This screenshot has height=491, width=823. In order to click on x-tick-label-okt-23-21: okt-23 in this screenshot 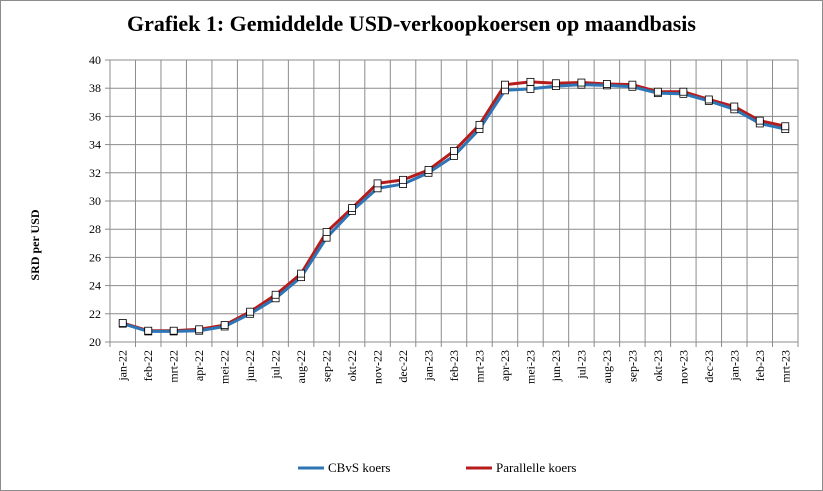, I will do `click(658, 365)`.